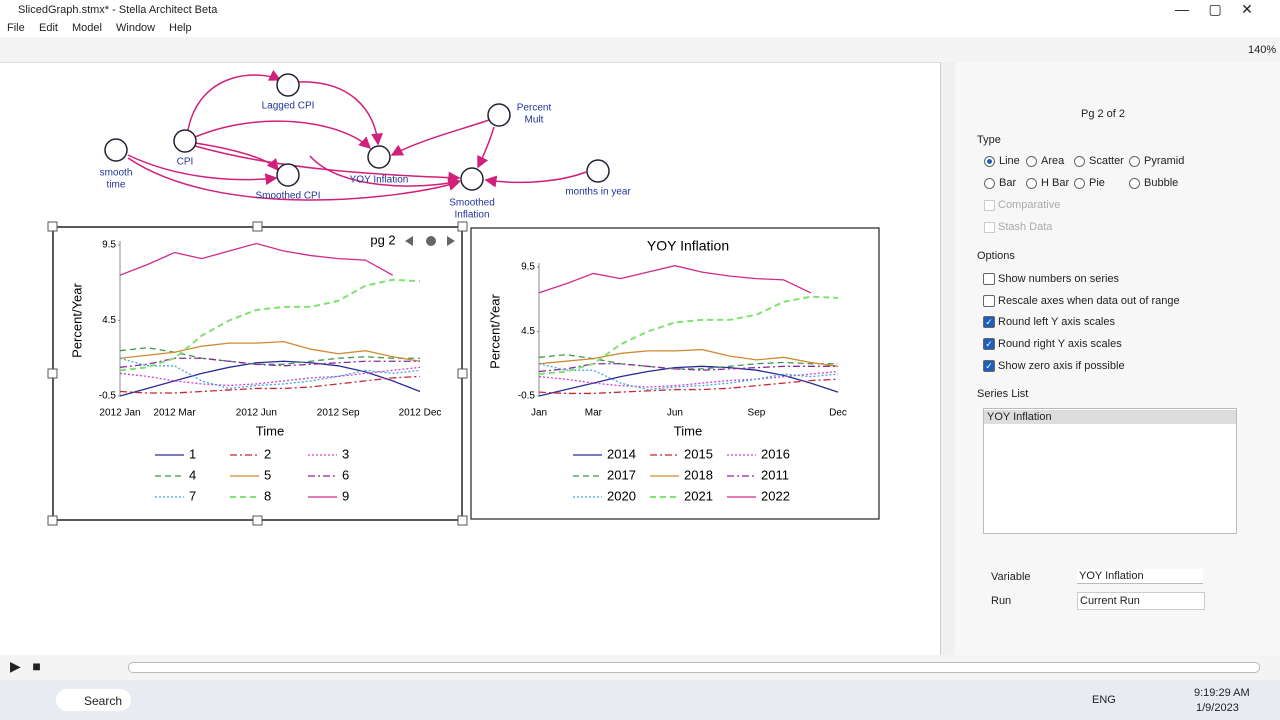  What do you see at coordinates (947, 358) in the screenshot?
I see `splitter` at bounding box center [947, 358].